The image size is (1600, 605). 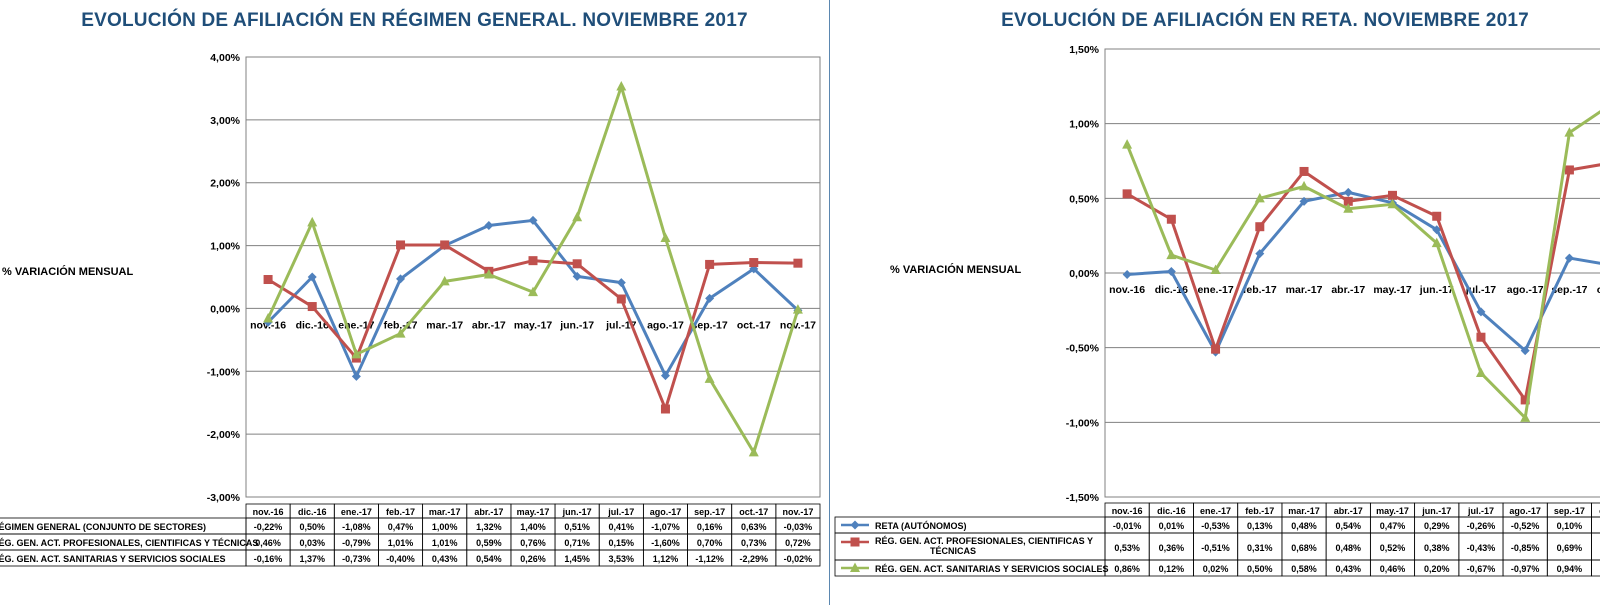 I want to click on y-tick-label: -1,50%, so click(x=1083, y=498).